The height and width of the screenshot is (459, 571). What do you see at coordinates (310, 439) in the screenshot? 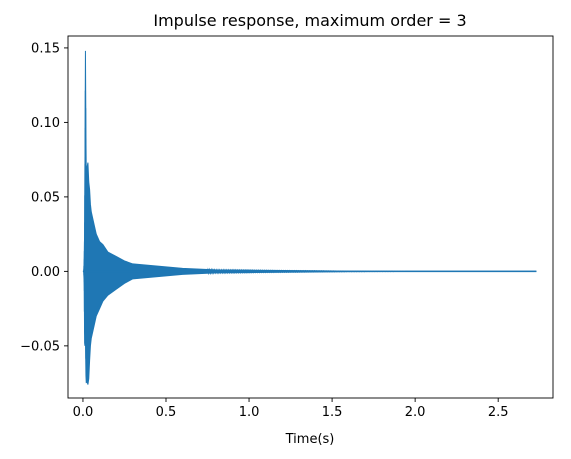
I see `x-axis-label: Time(s)` at bounding box center [310, 439].